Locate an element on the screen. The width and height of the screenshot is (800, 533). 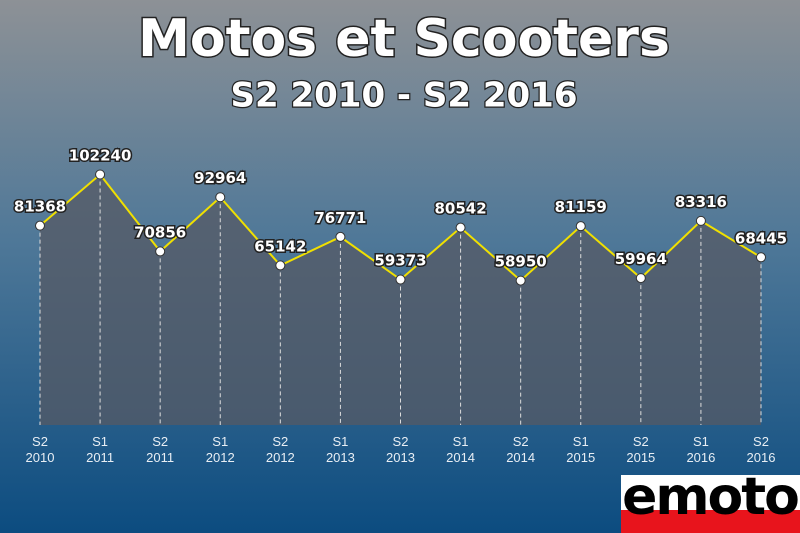
x-tick-label-line: 2010 is located at coordinates (40, 457).